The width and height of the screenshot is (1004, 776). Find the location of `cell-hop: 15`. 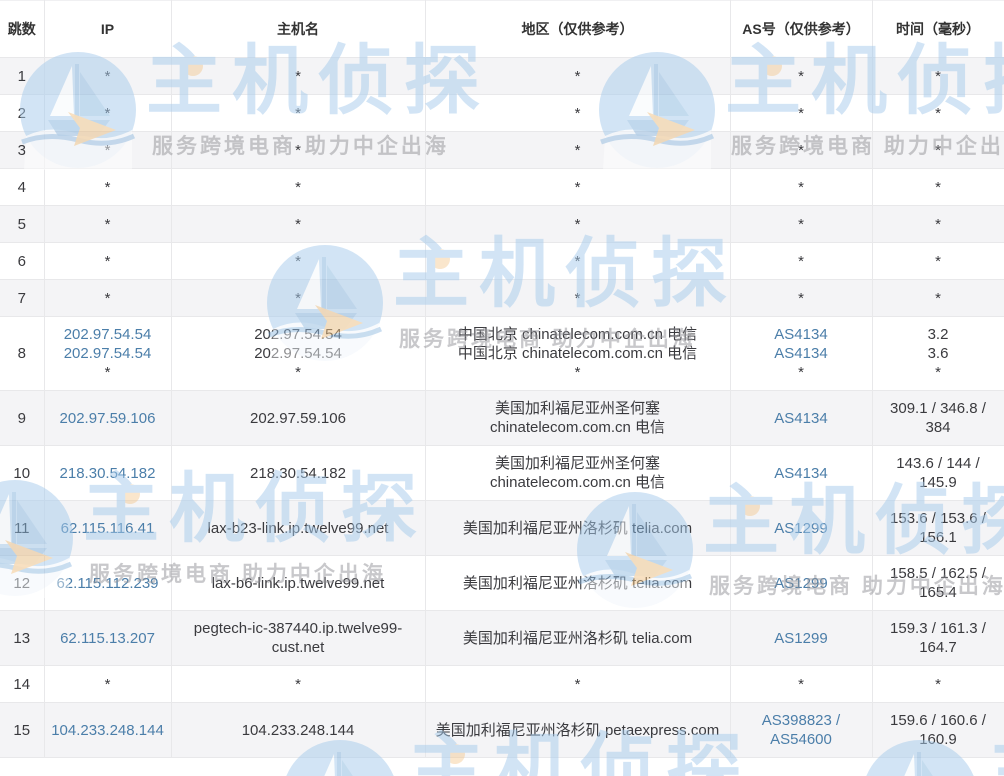

cell-hop: 15 is located at coordinates (22, 730).